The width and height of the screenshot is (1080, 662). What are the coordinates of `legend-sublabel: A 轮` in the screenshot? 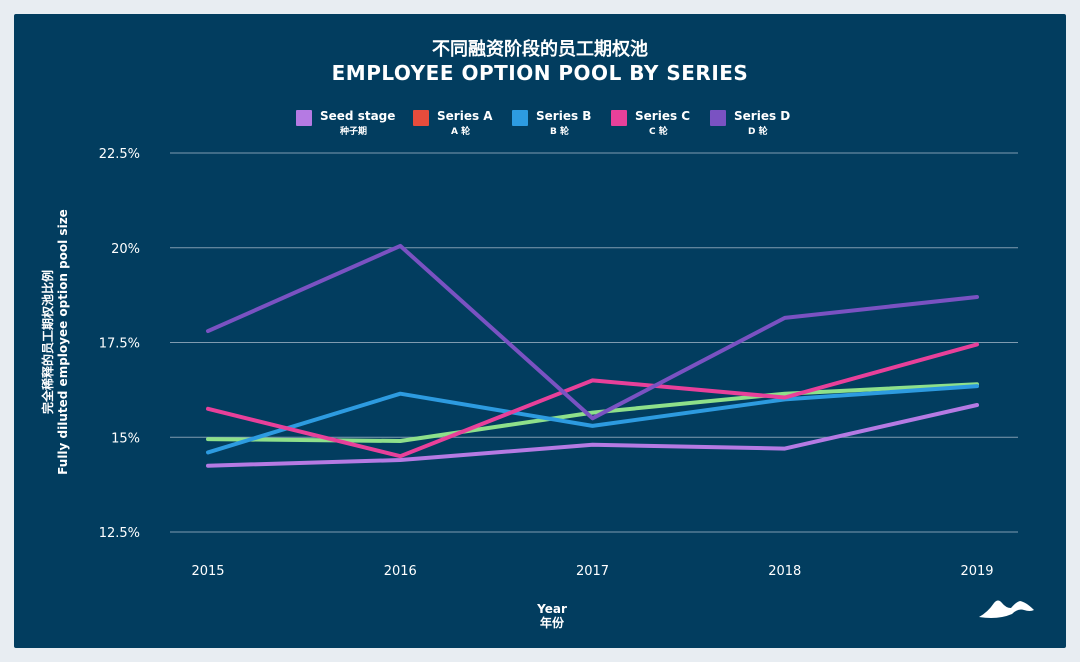 It's located at (461, 132).